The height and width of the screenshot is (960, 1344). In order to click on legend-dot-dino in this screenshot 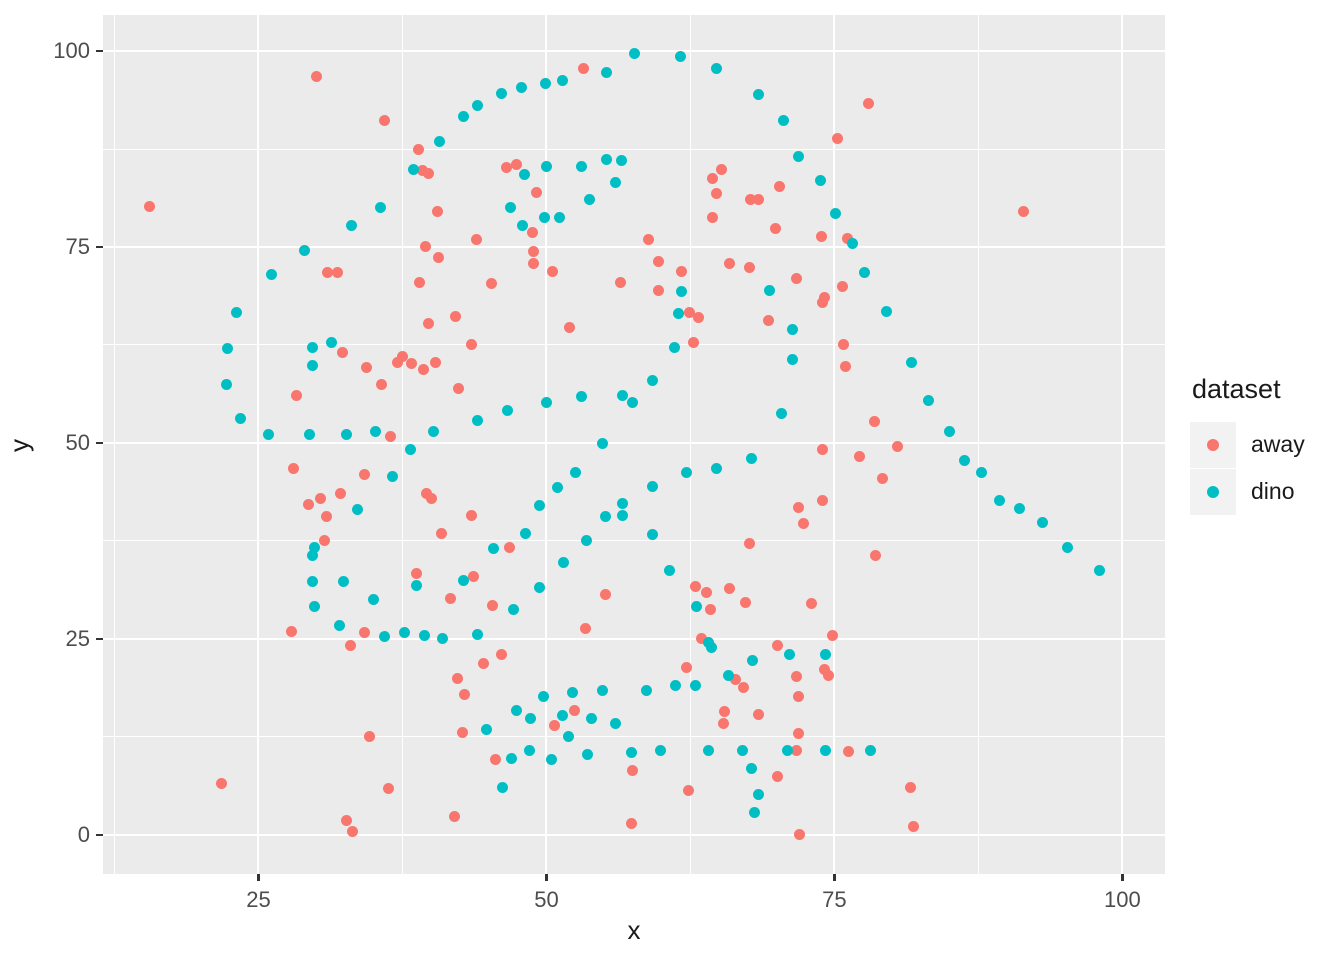, I will do `click(1213, 491)`.